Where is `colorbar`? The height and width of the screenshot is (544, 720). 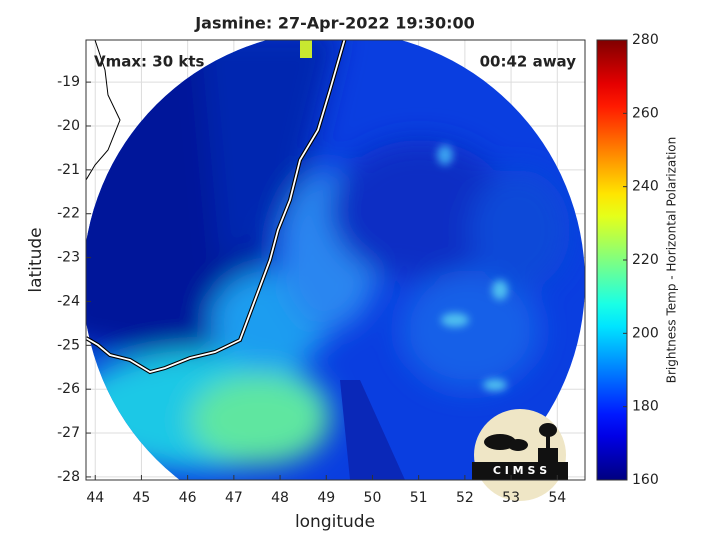
colorbar is located at coordinates (612, 260).